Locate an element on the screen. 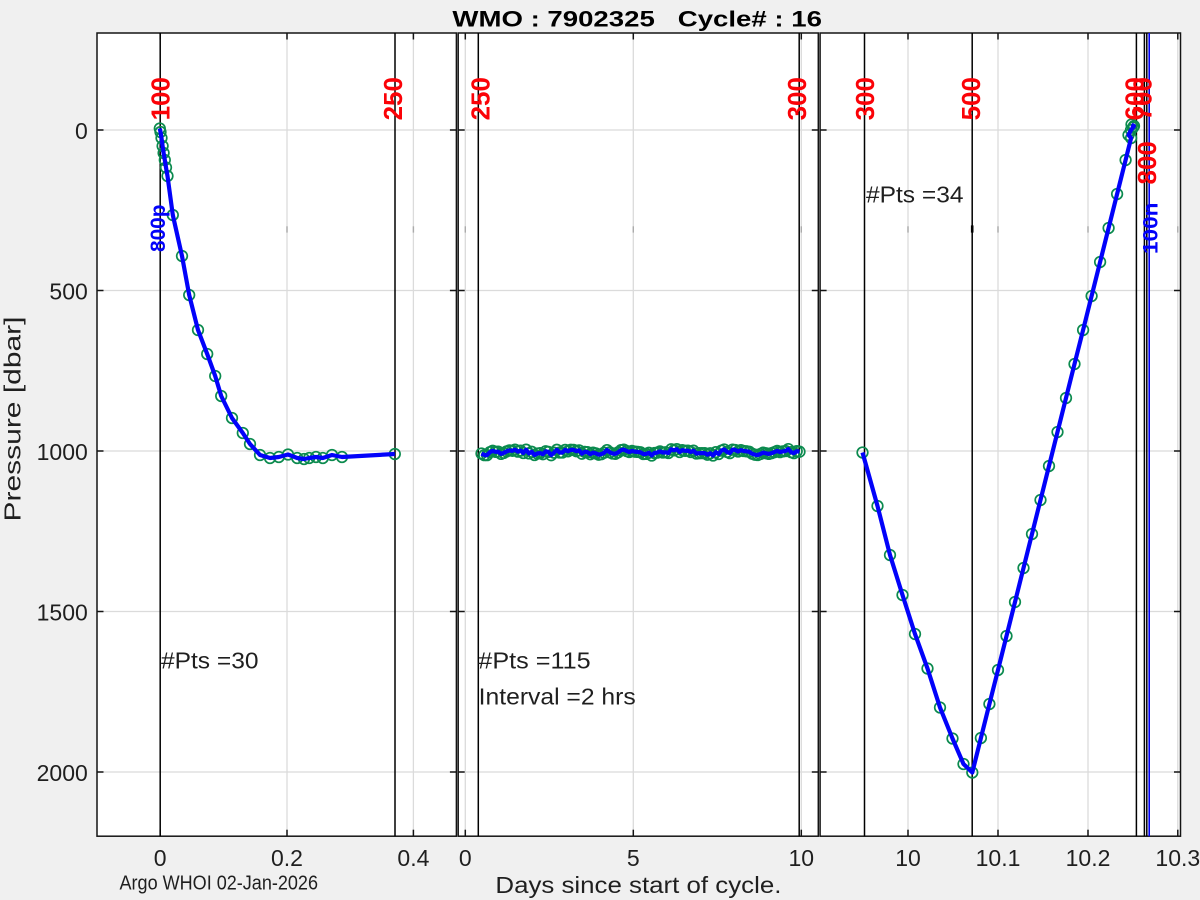 Image resolution: width=1200 pixels, height=900 pixels. svg-text: 2000 is located at coordinates (62, 773).